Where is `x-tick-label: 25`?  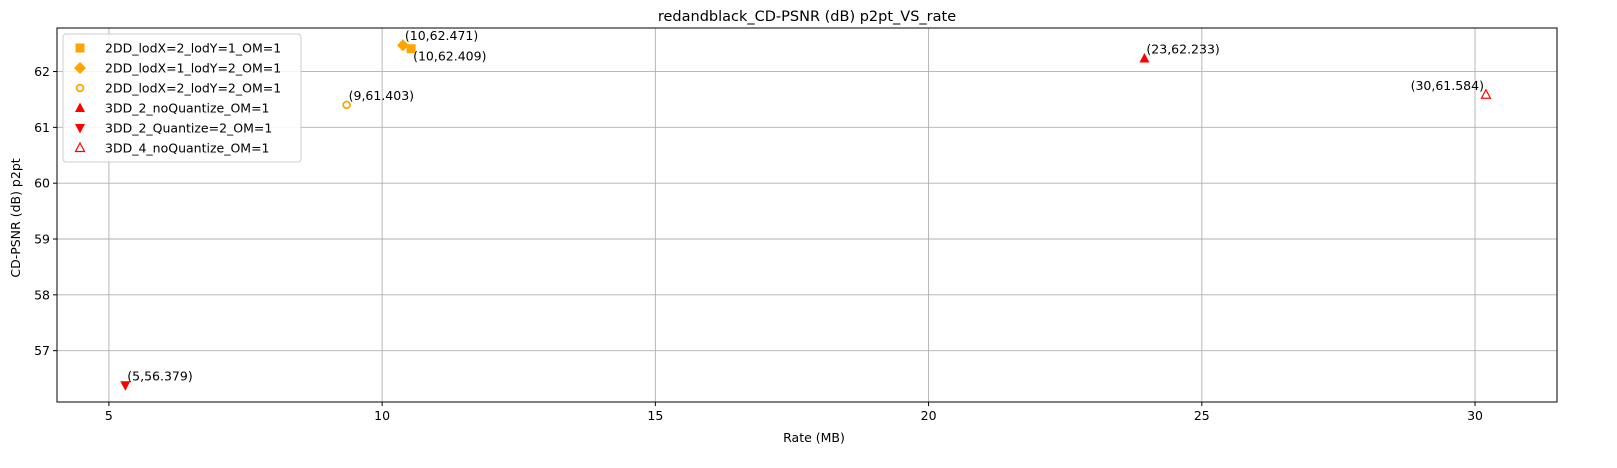
x-tick-label: 25 is located at coordinates (1202, 415).